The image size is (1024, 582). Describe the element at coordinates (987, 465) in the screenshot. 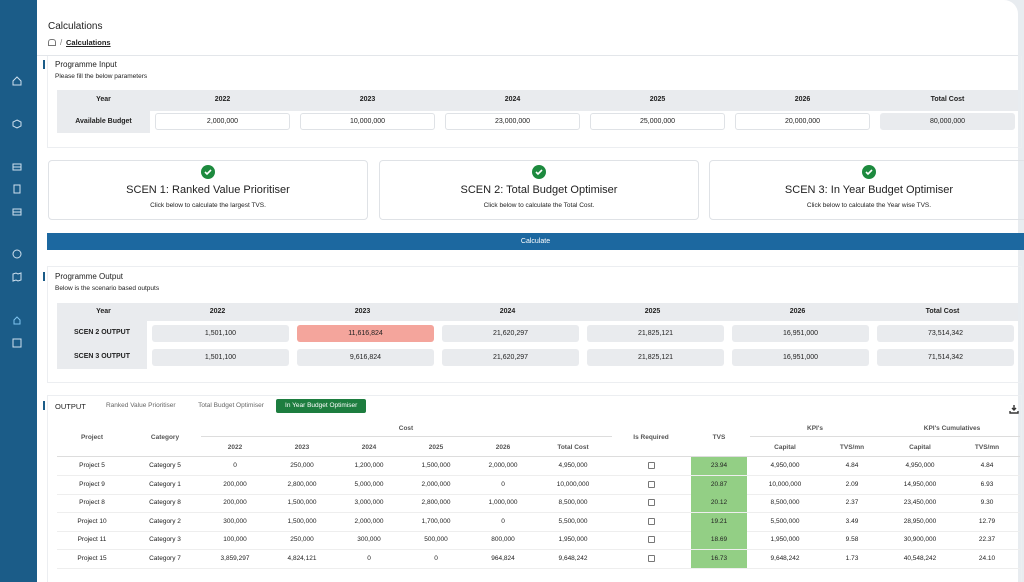

I see `table-cell: 4.84` at that location.